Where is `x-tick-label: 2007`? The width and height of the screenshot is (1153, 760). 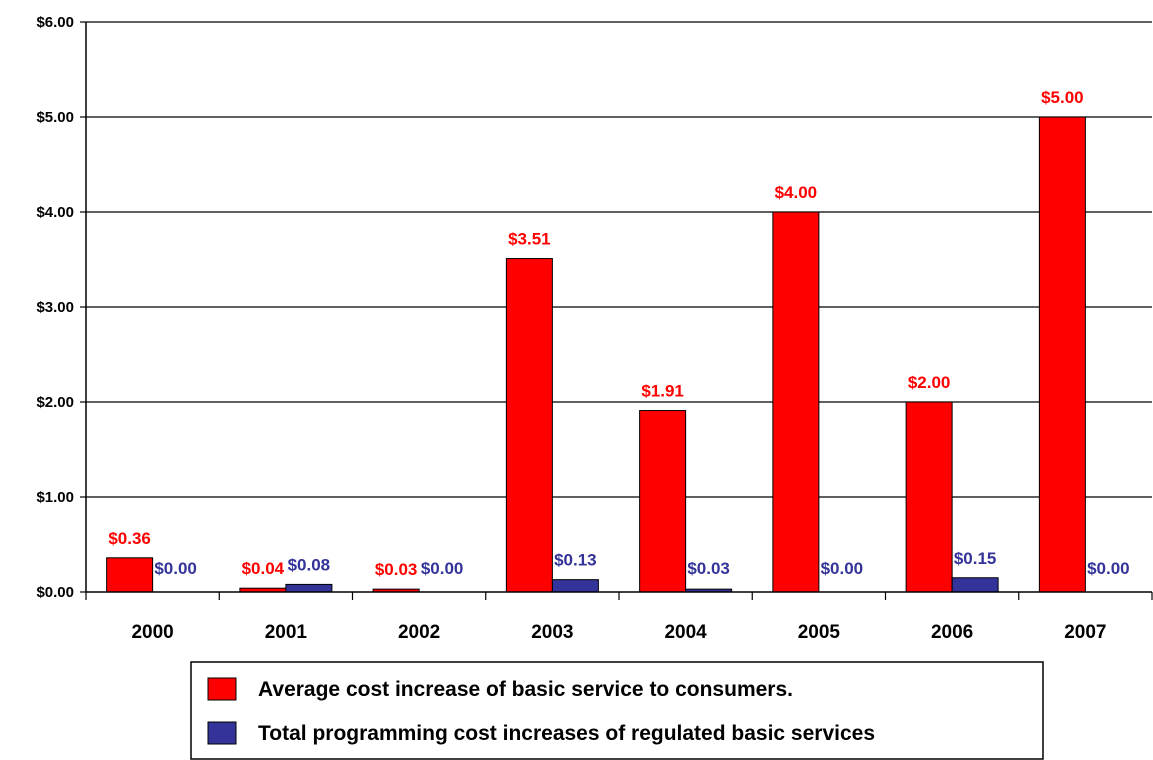 x-tick-label: 2007 is located at coordinates (1085, 632).